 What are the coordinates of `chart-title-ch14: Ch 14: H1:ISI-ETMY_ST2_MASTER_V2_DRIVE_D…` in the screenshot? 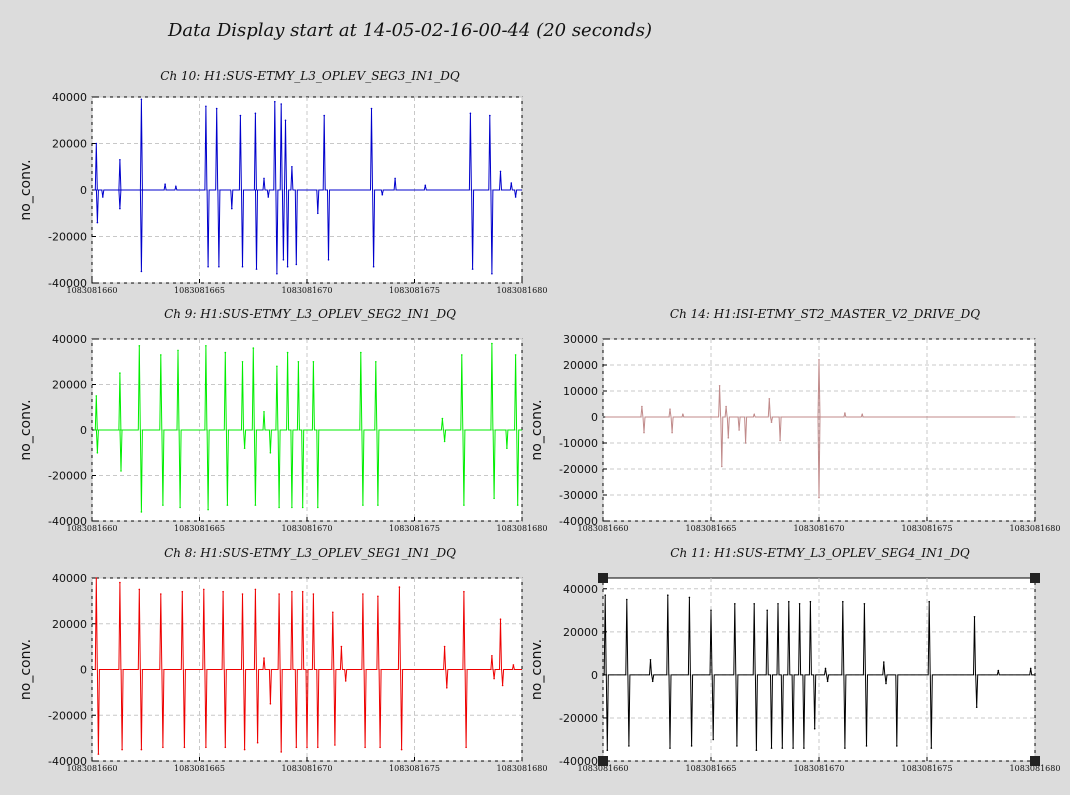 It's located at (825, 314).